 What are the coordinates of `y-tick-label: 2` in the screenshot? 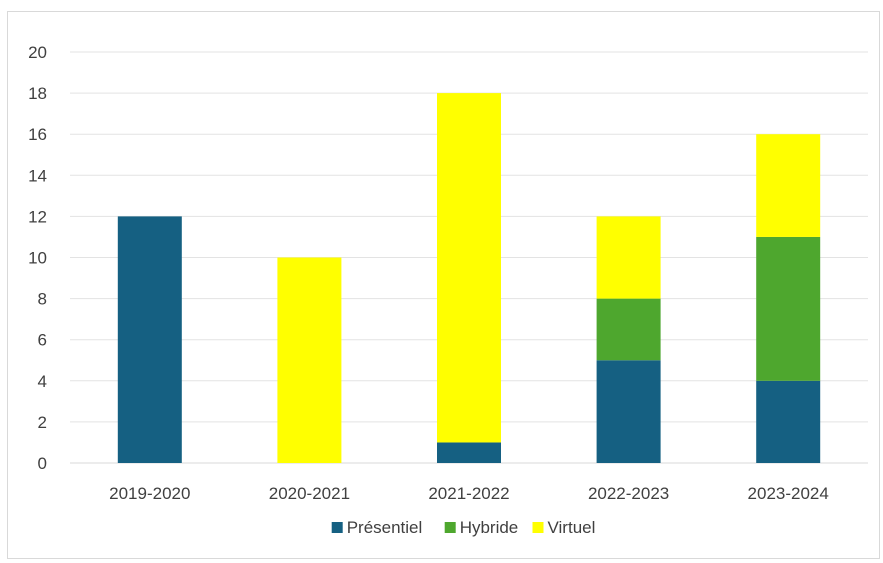 It's located at (42, 422).